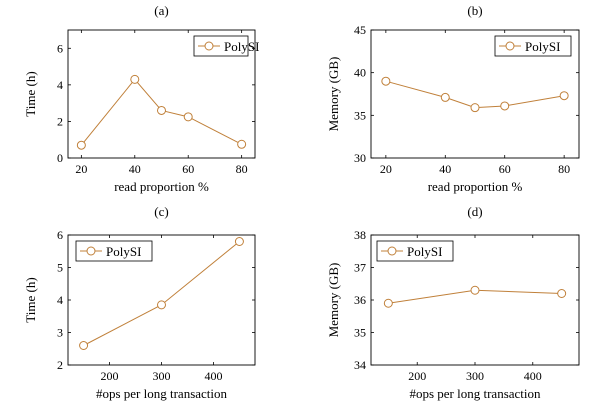 The width and height of the screenshot is (589, 404). Describe the element at coordinates (360, 30) in the screenshot. I see `y-tick-label: 45` at that location.